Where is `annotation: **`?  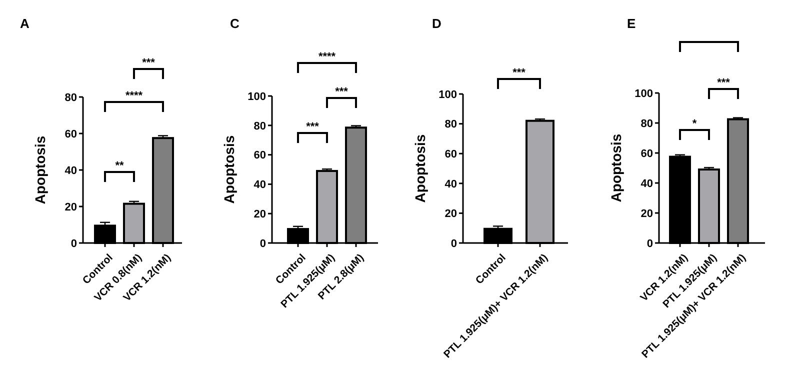
annotation: ** is located at coordinates (119, 166).